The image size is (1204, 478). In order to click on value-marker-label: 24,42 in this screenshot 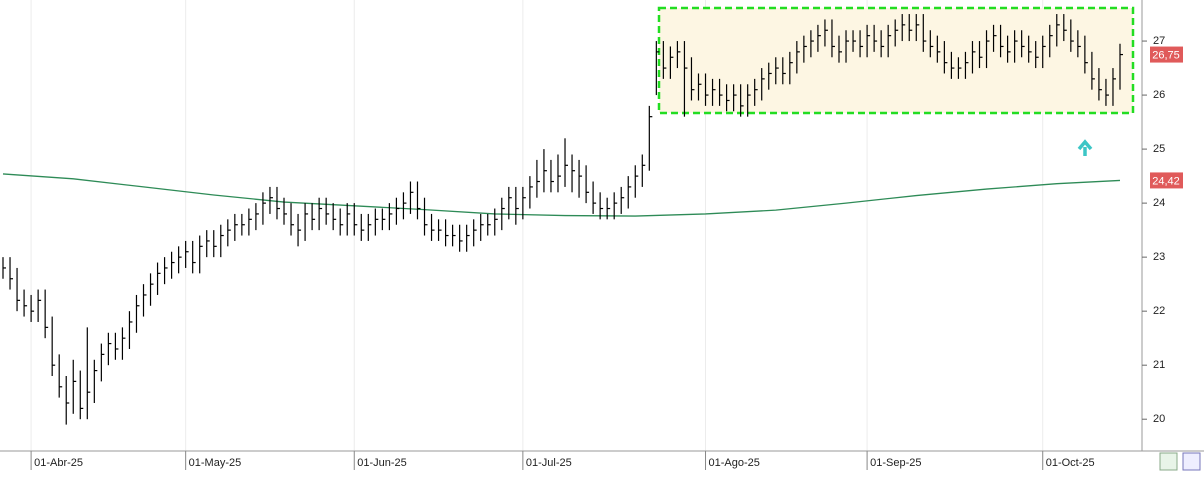, I will do `click(1166, 181)`.